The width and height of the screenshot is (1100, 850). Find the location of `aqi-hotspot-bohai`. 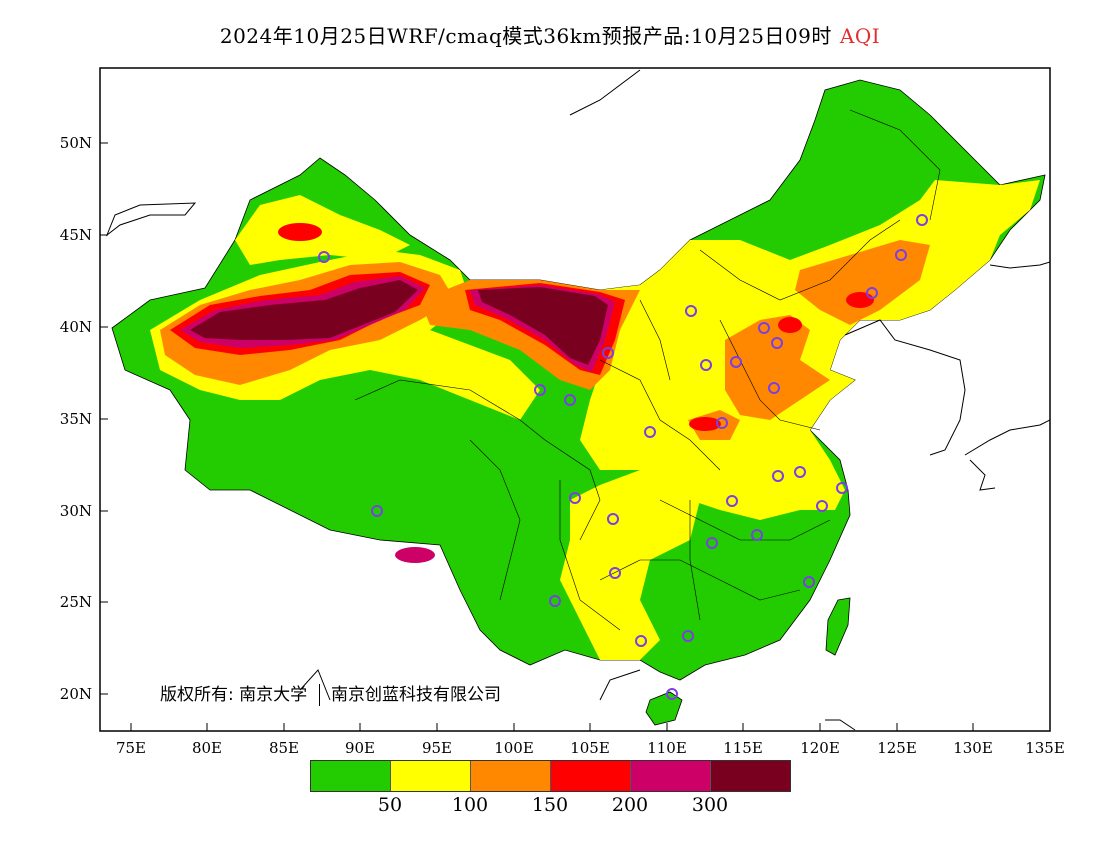

aqi-hotspot-bohai is located at coordinates (790, 325).